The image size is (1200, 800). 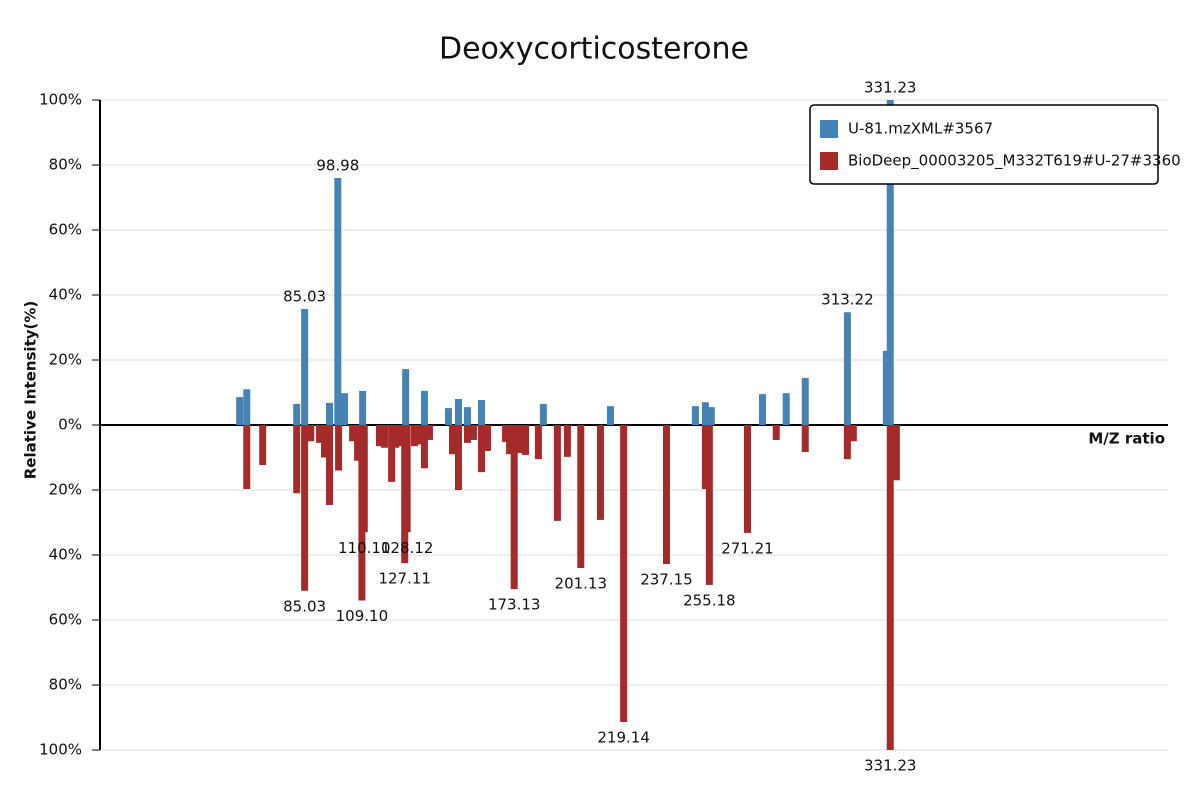 What do you see at coordinates (920, 129) in the screenshot?
I see `legend-label: U-81.mzXML#3567` at bounding box center [920, 129].